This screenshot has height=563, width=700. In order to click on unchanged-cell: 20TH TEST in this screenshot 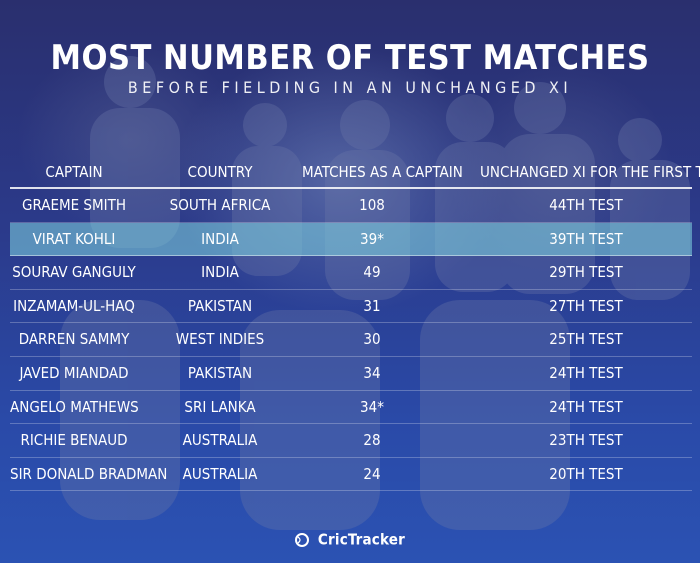, I will do `click(586, 473)`.